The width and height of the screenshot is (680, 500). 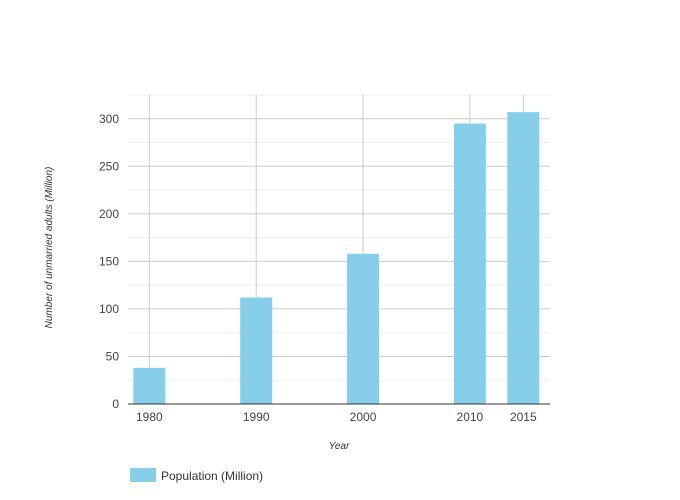 What do you see at coordinates (115, 404) in the screenshot?
I see `y-tick-label: 0` at bounding box center [115, 404].